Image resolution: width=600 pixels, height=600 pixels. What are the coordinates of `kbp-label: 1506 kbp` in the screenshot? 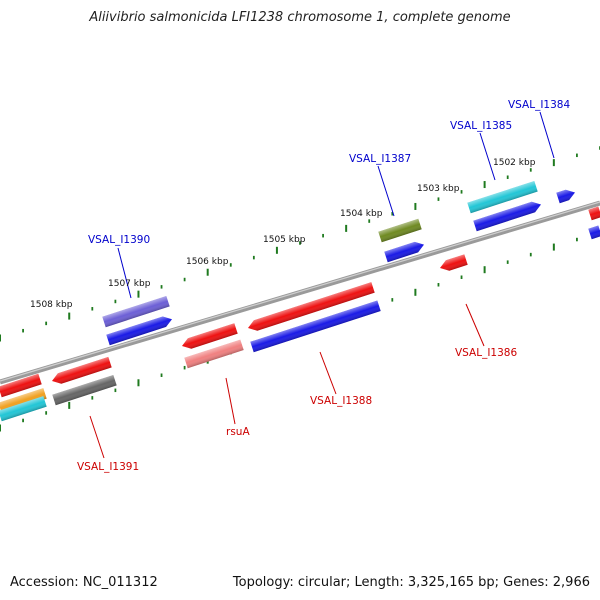 It's located at (207, 262).